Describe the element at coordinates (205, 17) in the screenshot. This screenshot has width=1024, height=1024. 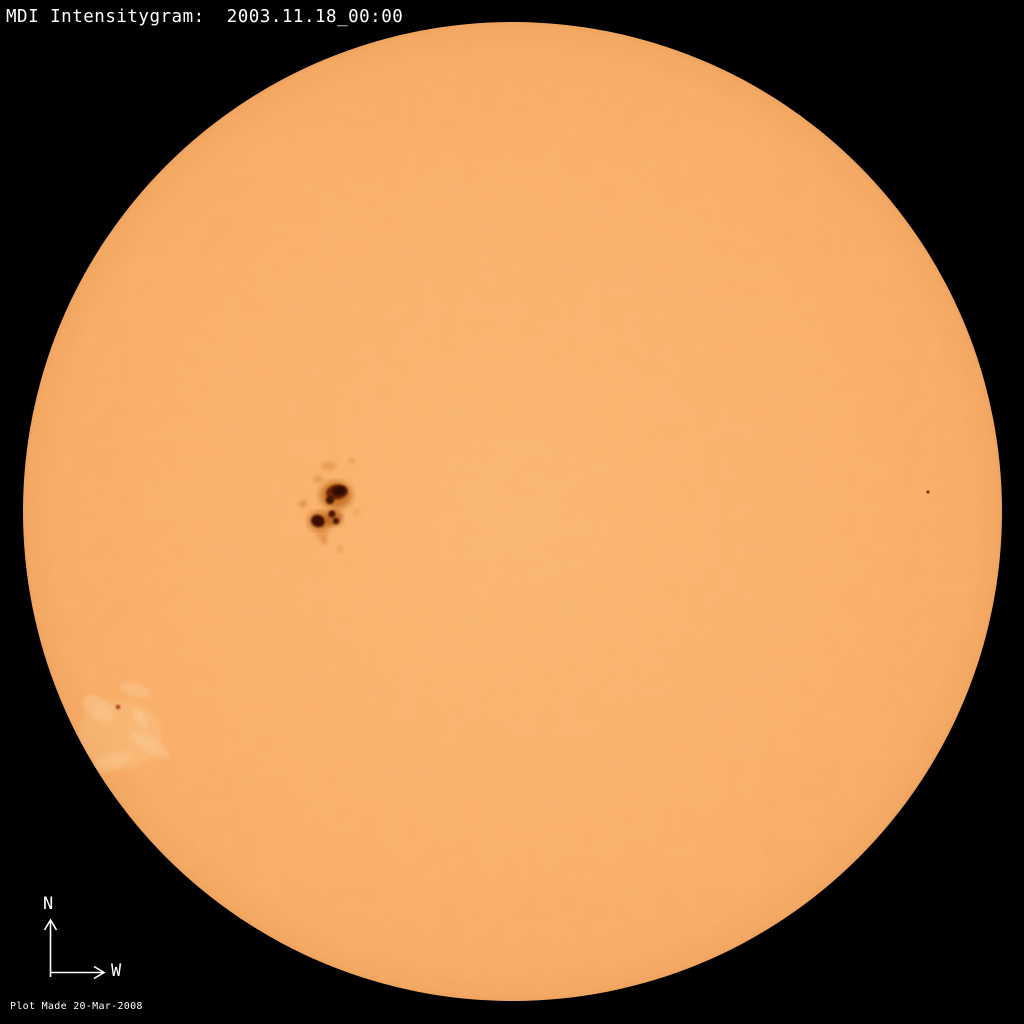
I see `image-title: MDI Intensitygram: 2003.11.18_00:00` at that location.